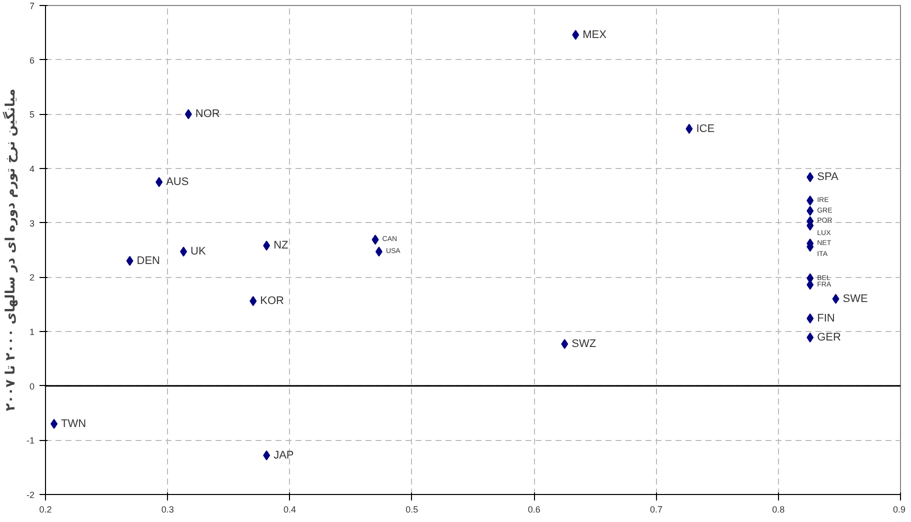  Describe the element at coordinates (10, 250) in the screenshot. I see `y-axis-title: میانگین نرخ تورم دوره ای در سالهای ۲۰۰۰ تا ۲۰۰۷` at that location.